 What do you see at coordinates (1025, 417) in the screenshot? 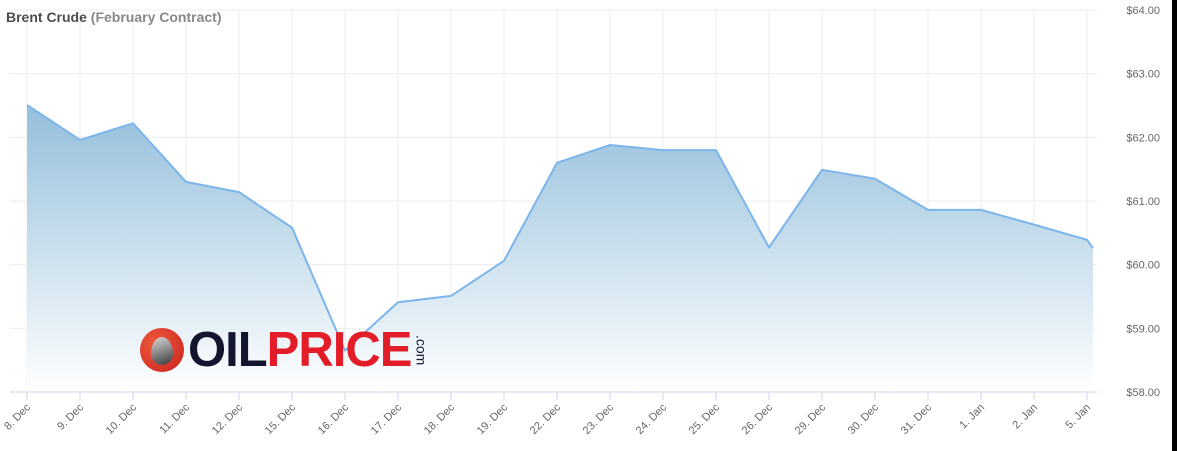
I see `x-tick-label: 2. Jan` at bounding box center [1025, 417].